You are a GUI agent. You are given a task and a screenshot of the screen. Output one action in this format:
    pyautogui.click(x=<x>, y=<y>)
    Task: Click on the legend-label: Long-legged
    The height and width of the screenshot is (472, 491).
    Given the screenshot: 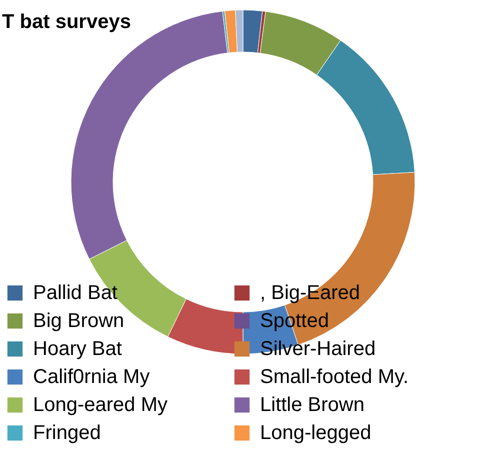 What is the action you would take?
    pyautogui.click(x=316, y=433)
    